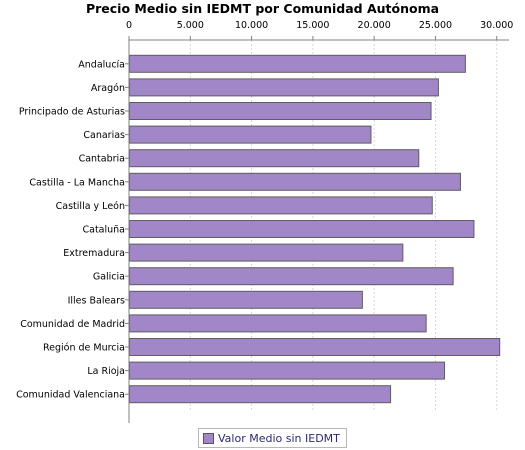  What do you see at coordinates (279, 438) in the screenshot?
I see `legend-label: Valor Medio sin IEDMT` at bounding box center [279, 438].